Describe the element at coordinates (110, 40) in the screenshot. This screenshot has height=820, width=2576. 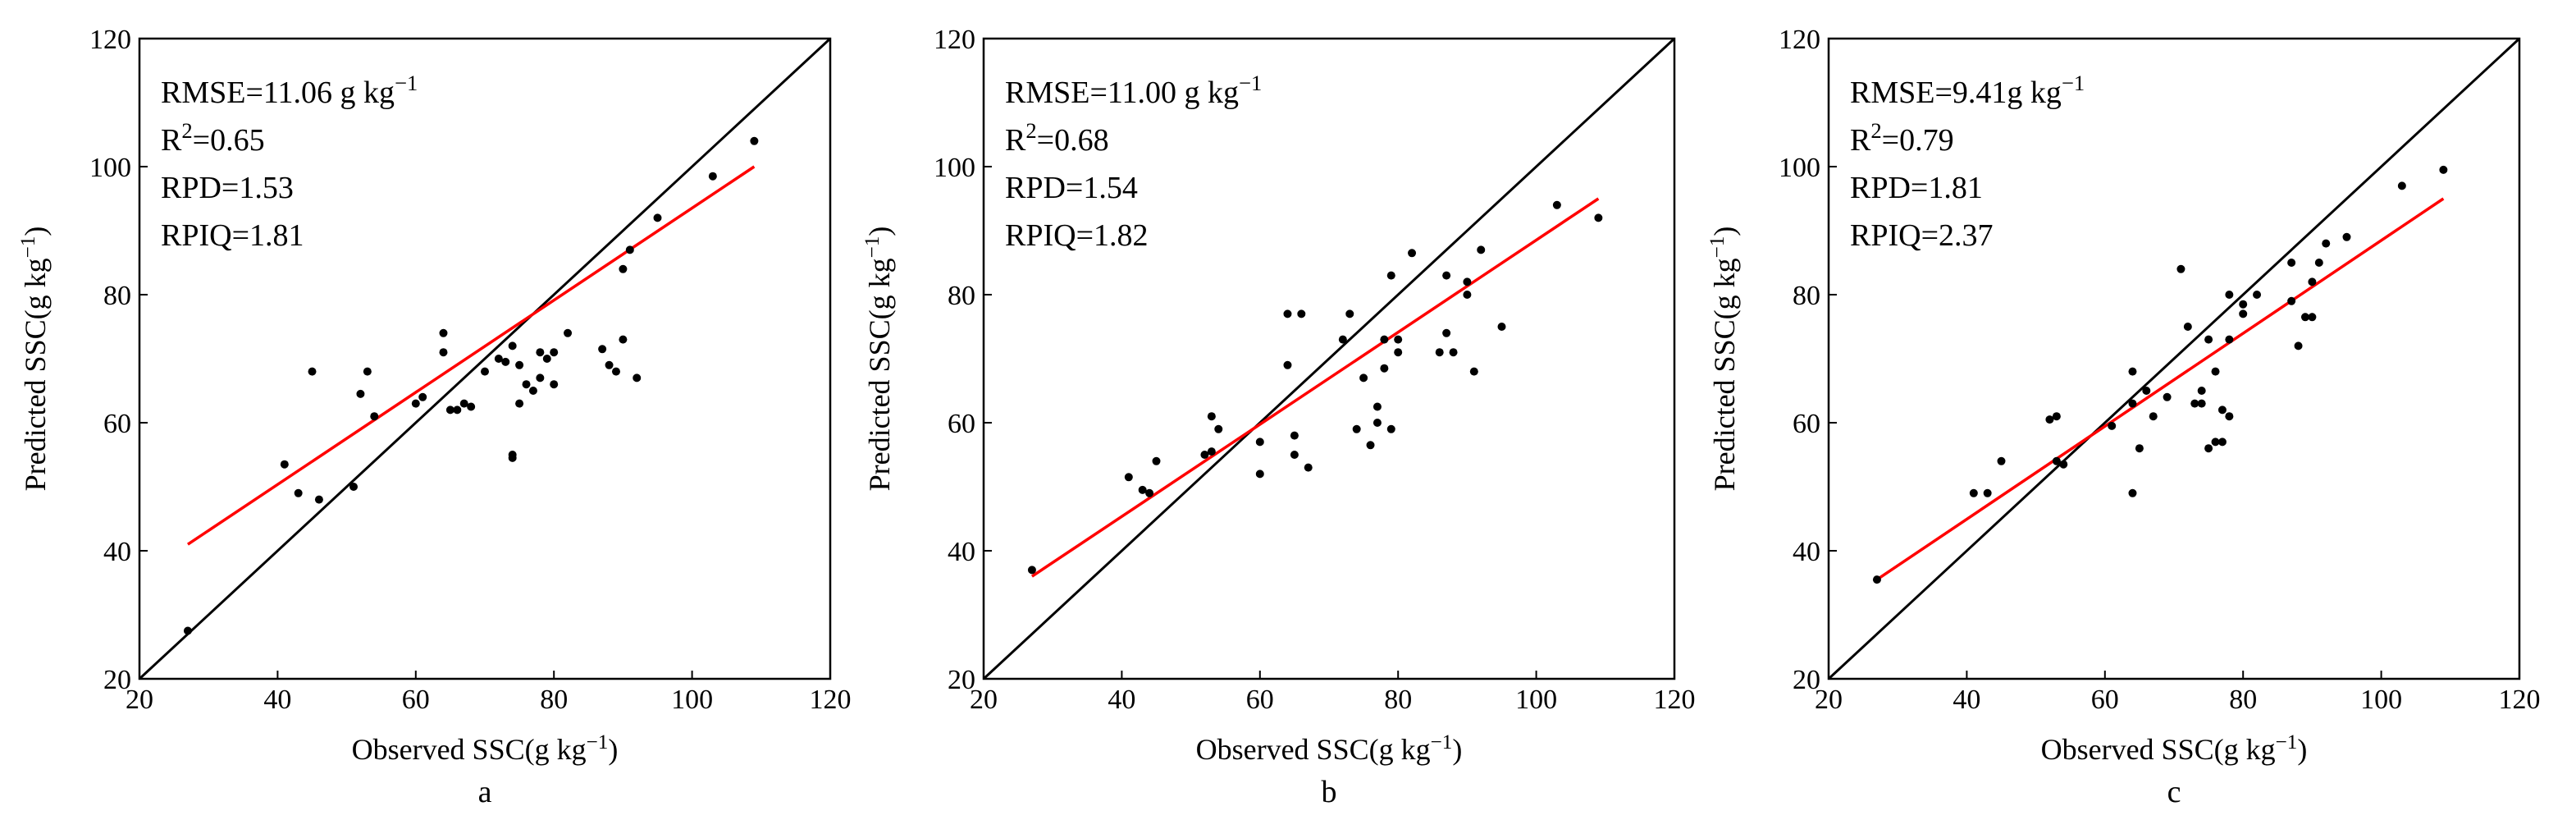
I see `panel-a-y-tick-label: 120` at that location.